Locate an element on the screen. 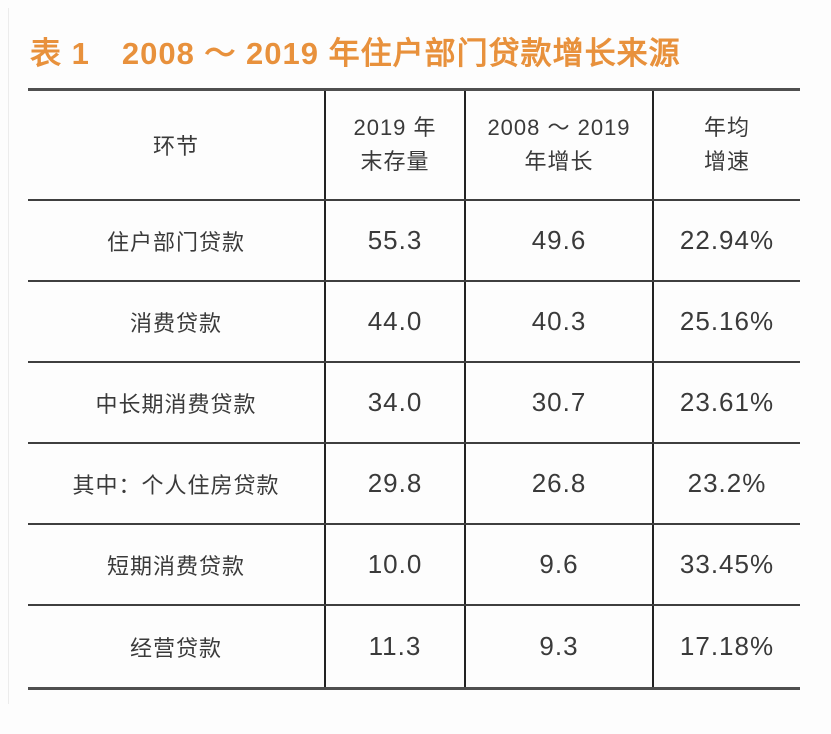  row-label: 短期消费贷款 is located at coordinates (177, 564).